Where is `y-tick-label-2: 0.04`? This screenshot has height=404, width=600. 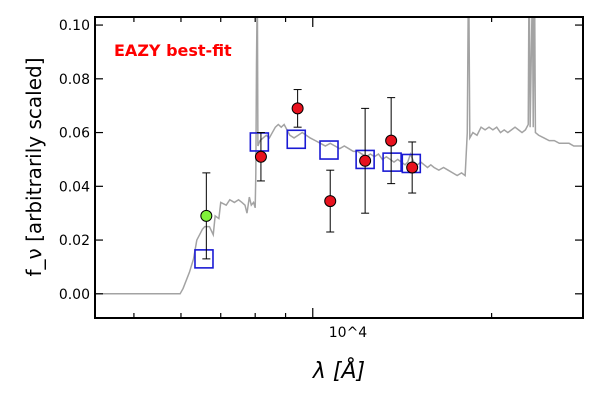 y-tick-label-2: 0.04 is located at coordinates (74, 187).